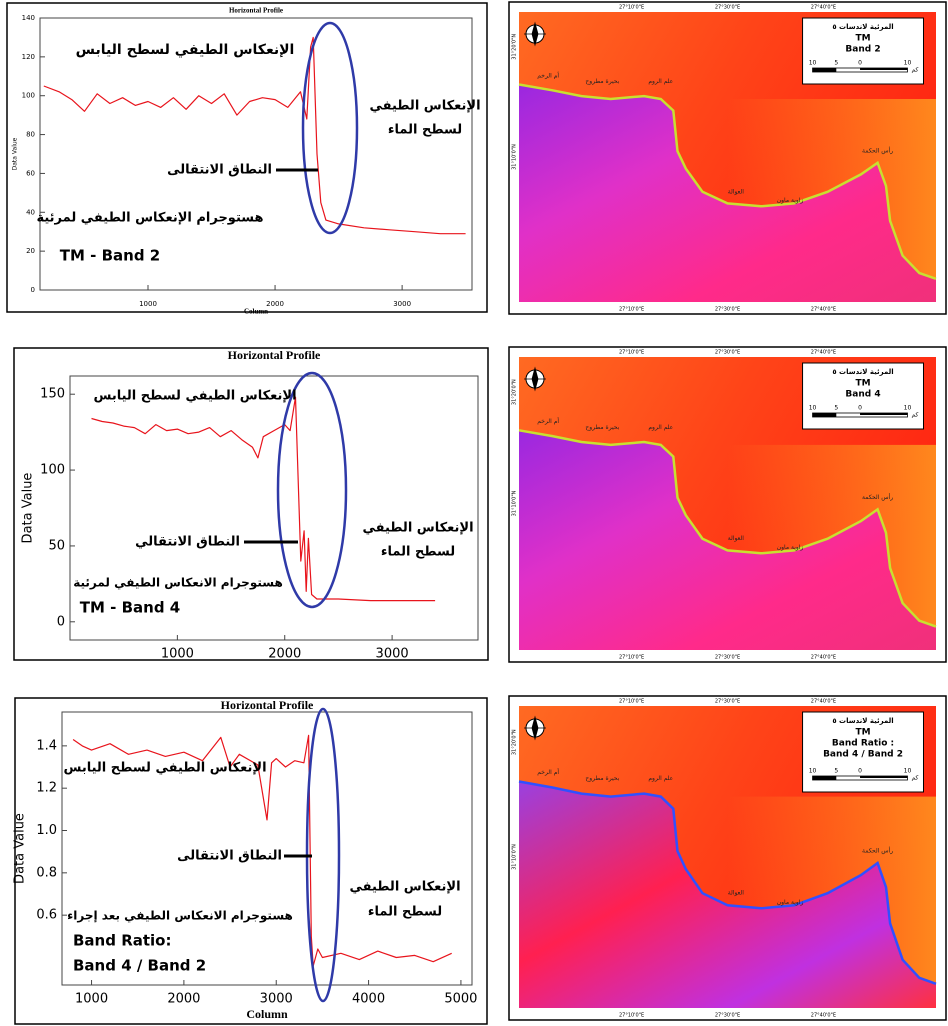 This screenshot has height=1026, width=948. Describe the element at coordinates (790, 902) in the screenshot. I see `map-place-label: زاوية ماون` at that location.